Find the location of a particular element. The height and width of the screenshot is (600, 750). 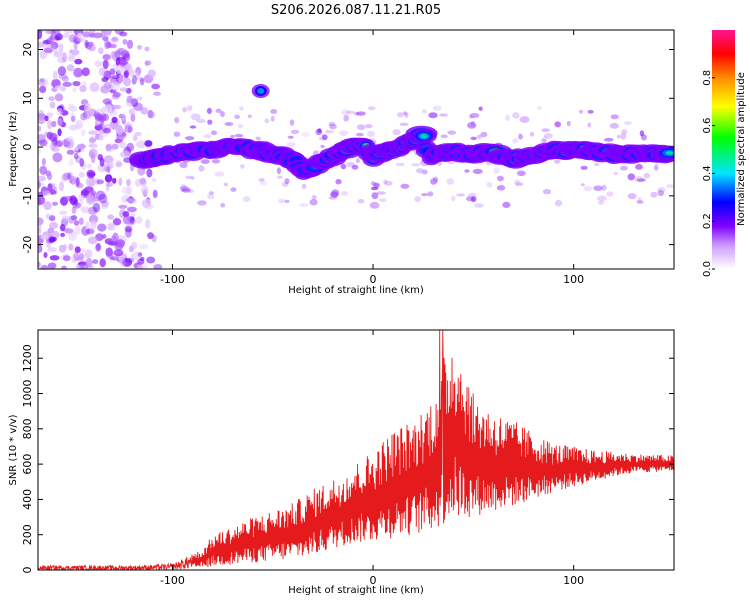

snr-y-tick-label: 400 is located at coordinates (27, 499).